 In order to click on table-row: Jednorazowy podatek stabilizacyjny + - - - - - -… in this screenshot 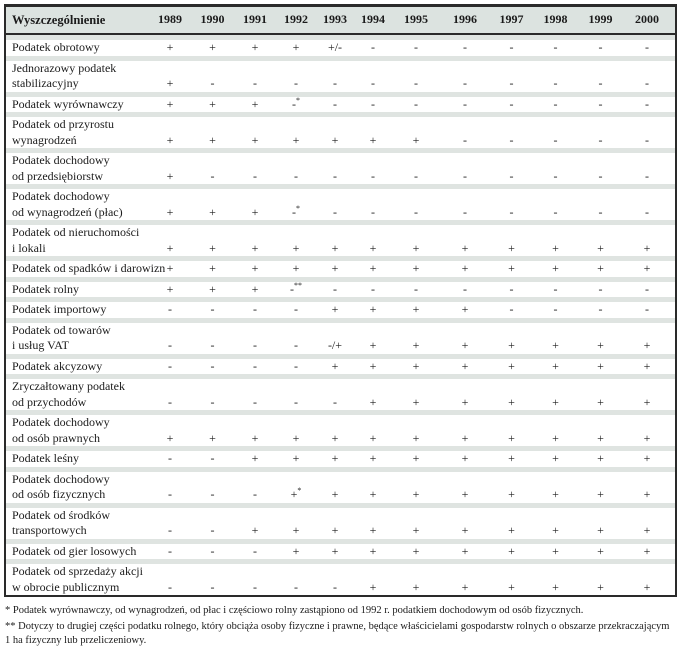, I will do `click(340, 73)`.